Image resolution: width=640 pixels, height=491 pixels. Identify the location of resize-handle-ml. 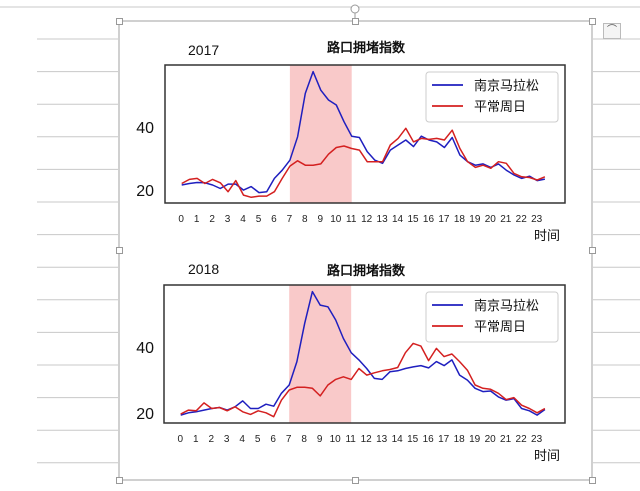
(119, 250).